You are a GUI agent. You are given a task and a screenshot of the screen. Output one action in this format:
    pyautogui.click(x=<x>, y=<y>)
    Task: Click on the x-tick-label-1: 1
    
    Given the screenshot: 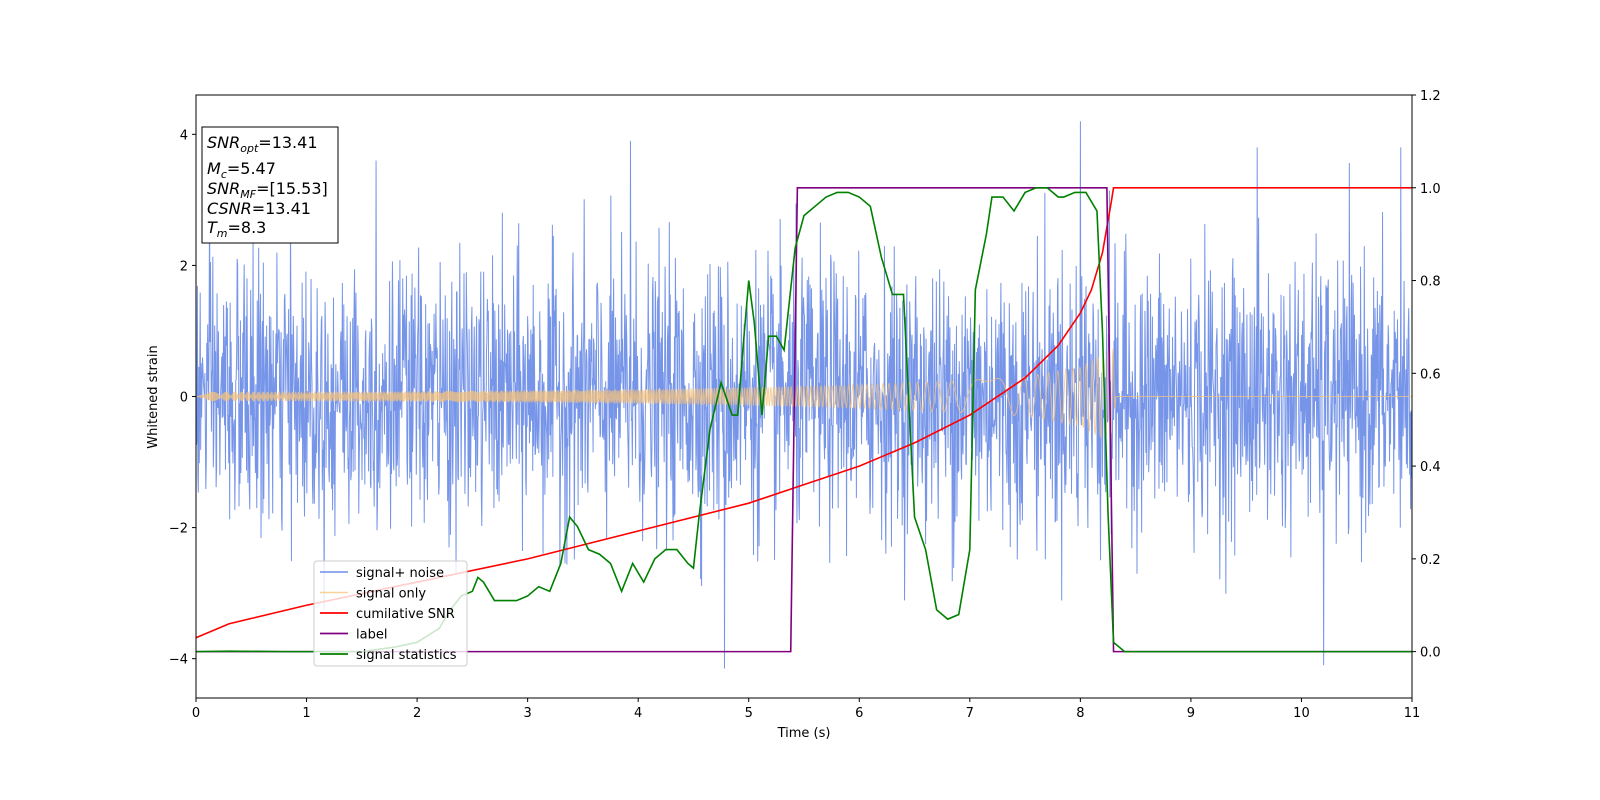 What is the action you would take?
    pyautogui.click(x=306, y=713)
    